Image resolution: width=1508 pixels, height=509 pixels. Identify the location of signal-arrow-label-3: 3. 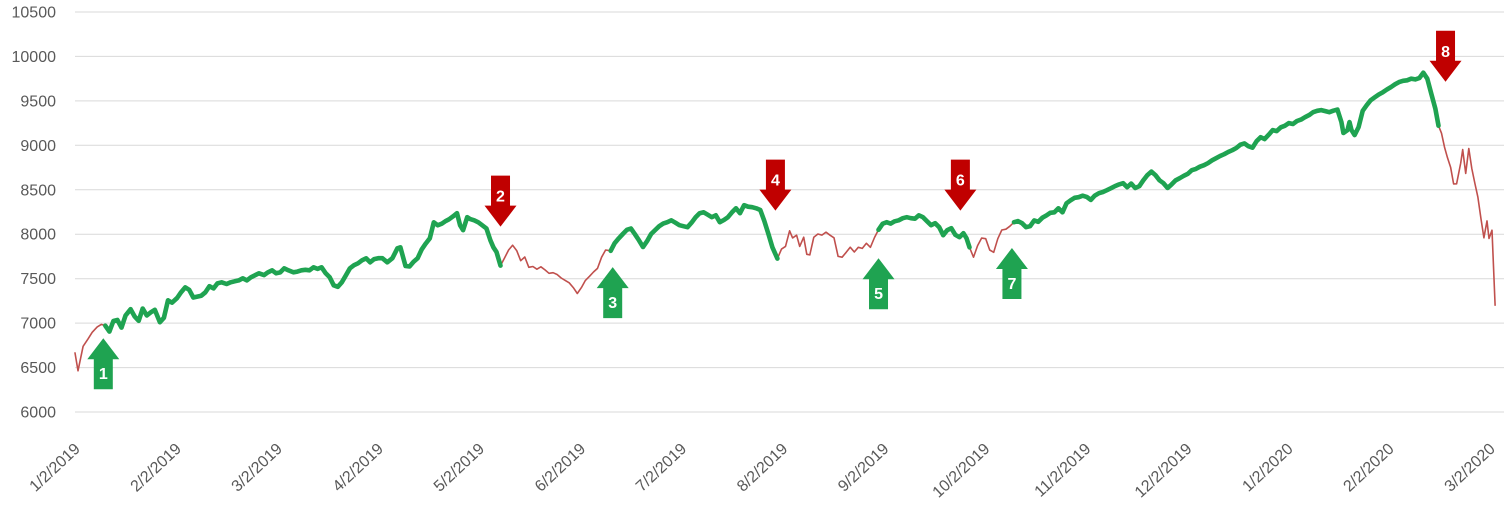
(612, 303).